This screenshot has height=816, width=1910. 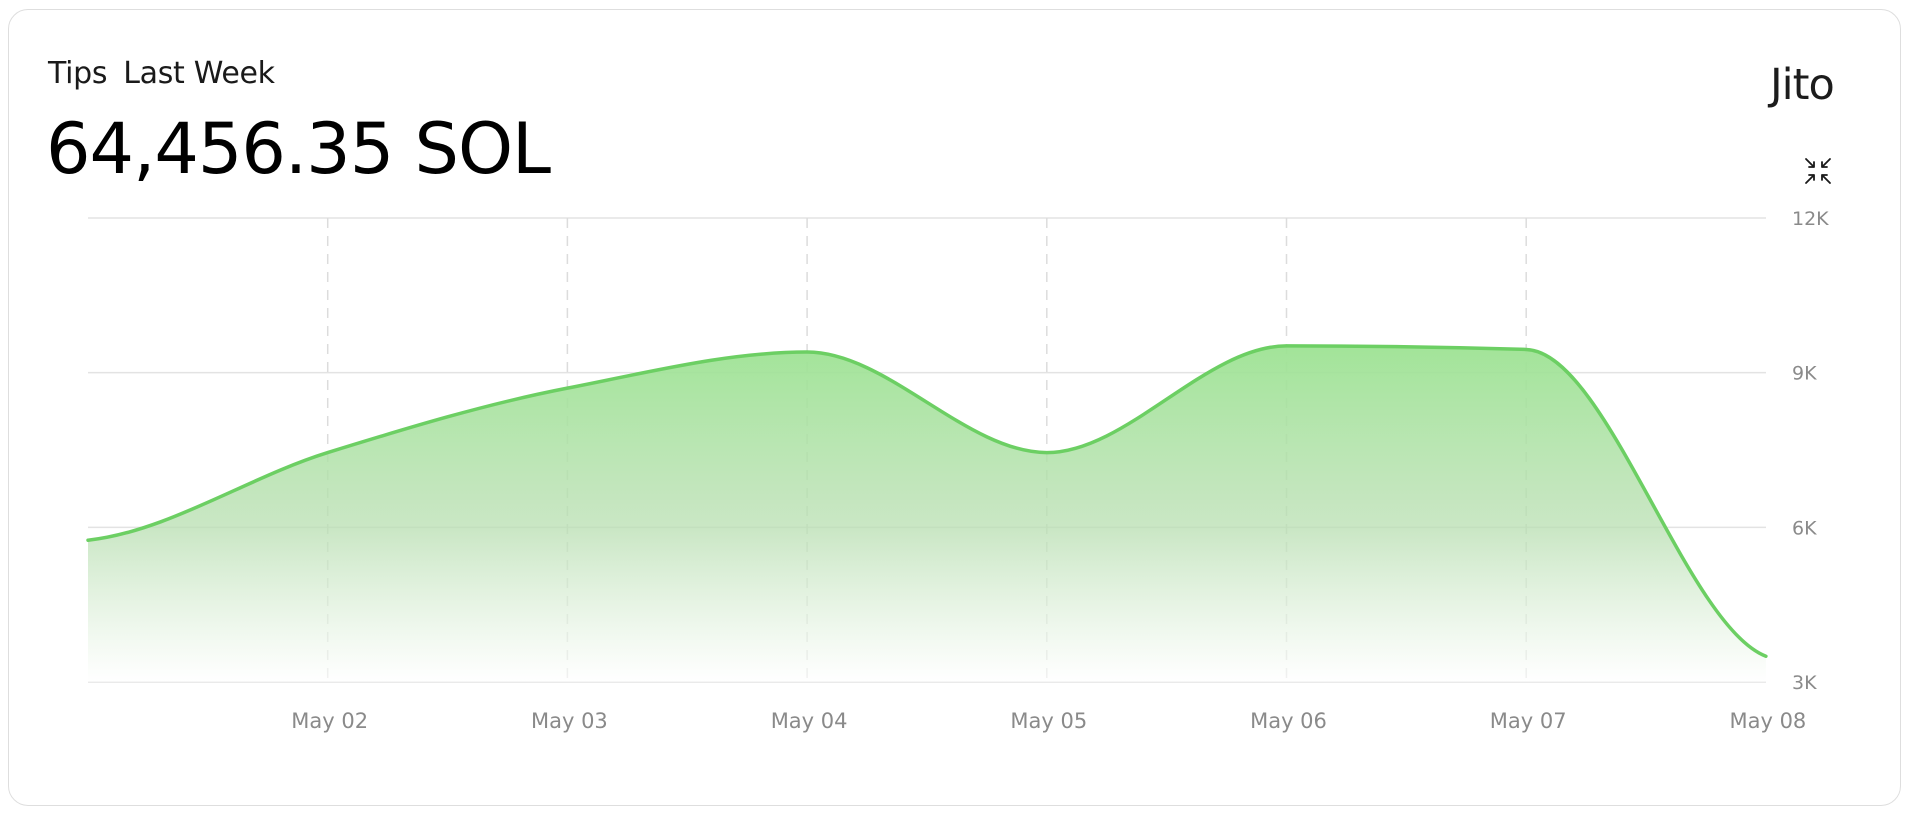 What do you see at coordinates (1804, 528) in the screenshot?
I see `y-tick-label: 6K` at bounding box center [1804, 528].